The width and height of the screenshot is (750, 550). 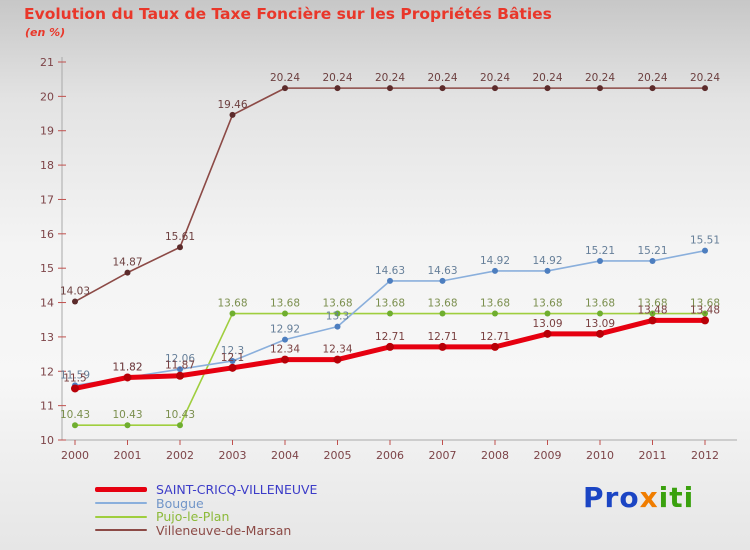 I want to click on x-axis-label: 2011, so click(x=653, y=455).